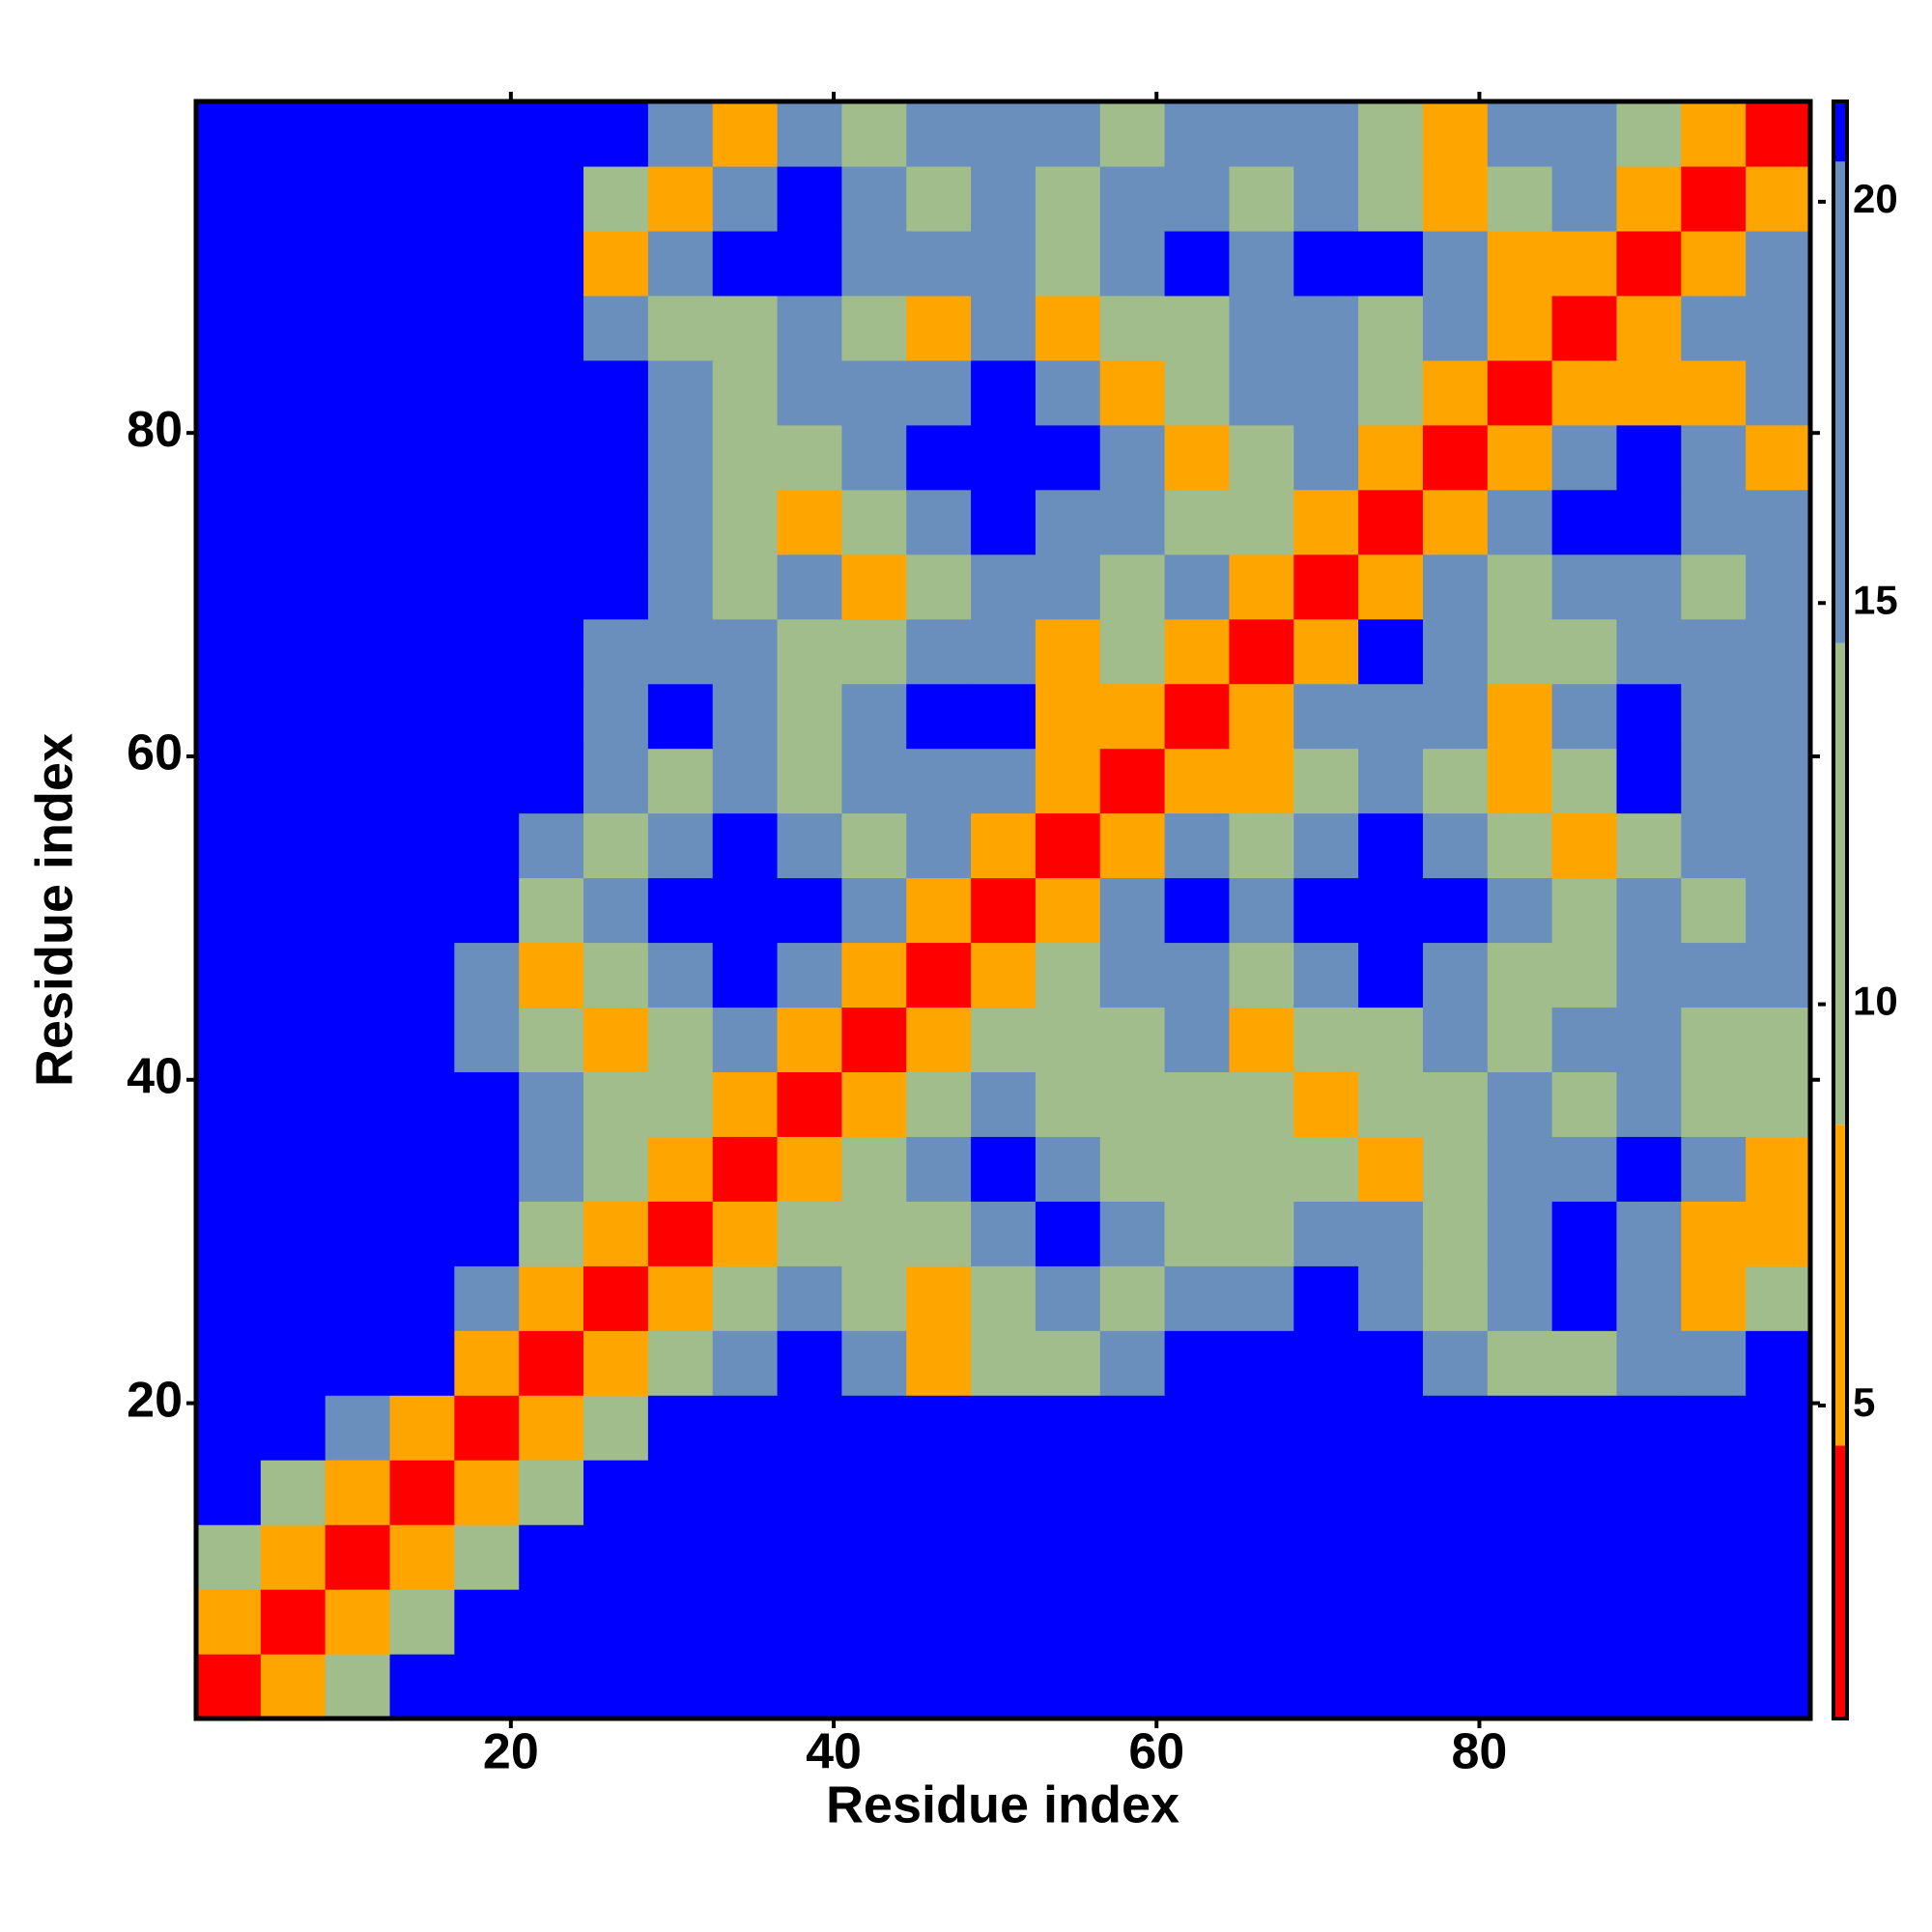 Image resolution: width=1932 pixels, height=1932 pixels. What do you see at coordinates (1840, 402) in the screenshot?
I see `colorbar-segment` at bounding box center [1840, 402].